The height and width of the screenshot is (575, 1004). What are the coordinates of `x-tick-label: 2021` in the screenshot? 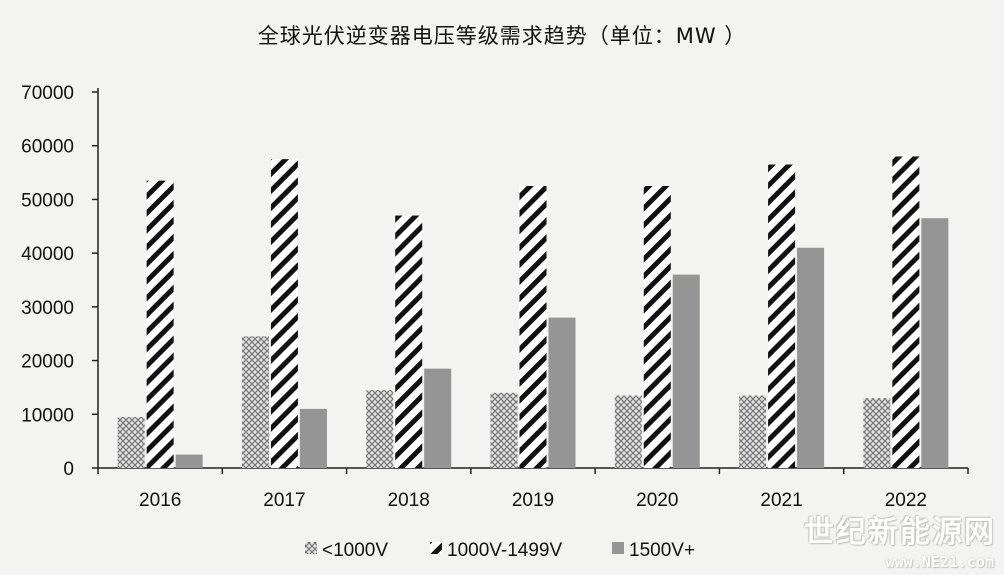 It's located at (781, 500).